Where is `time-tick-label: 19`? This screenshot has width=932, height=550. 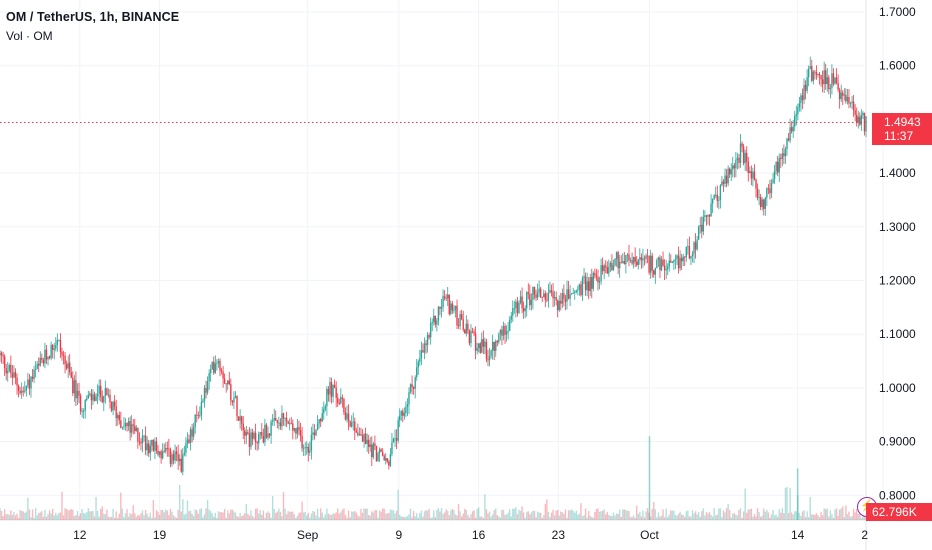 time-tick-label: 19 is located at coordinates (160, 535).